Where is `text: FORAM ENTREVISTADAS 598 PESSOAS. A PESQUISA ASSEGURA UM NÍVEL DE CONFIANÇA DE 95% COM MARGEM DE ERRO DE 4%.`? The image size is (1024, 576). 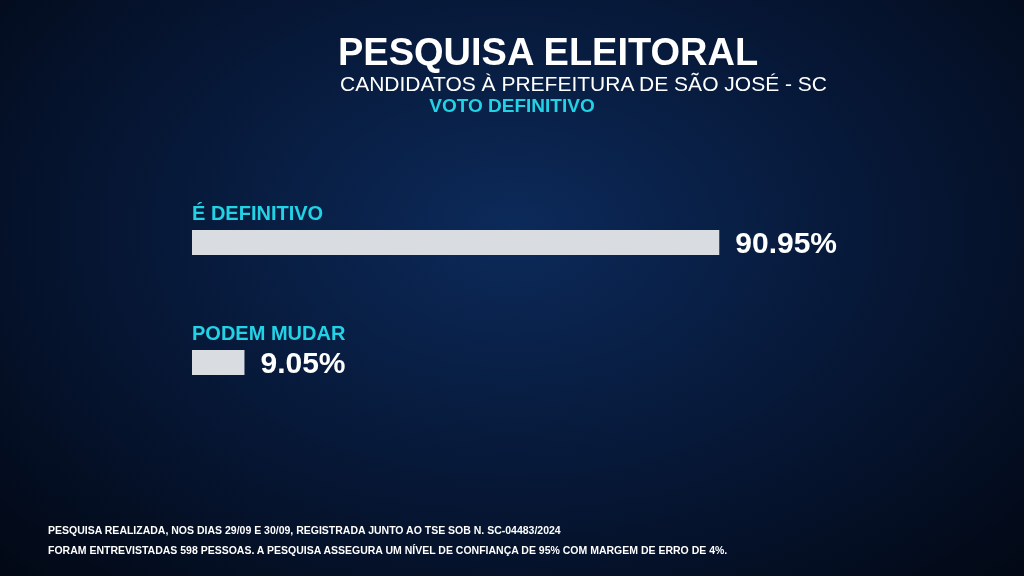 text: FORAM ENTREVISTADAS 598 PESSOAS. A PESQUISA ASSEGURA UM NÍVEL DE CONFIANÇA DE 95% COM MARGEM DE ERRO DE 4%. is located at coordinates (388, 550).